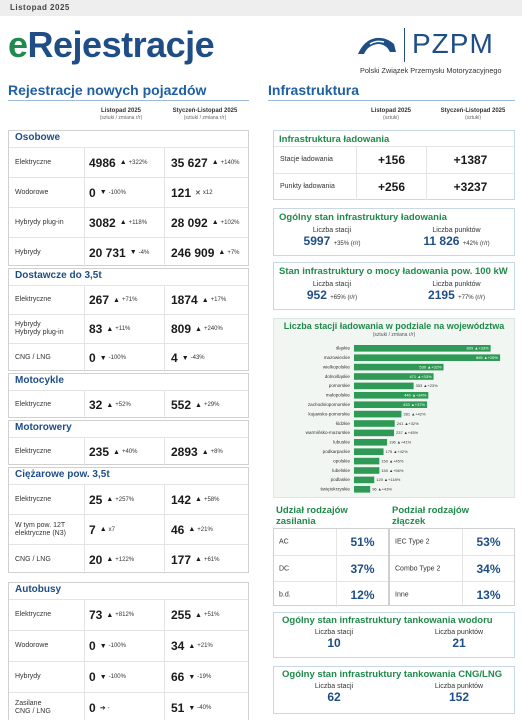 This screenshot has height=720, width=522. I want to click on bar-value-label: 440 ▲+34%, so click(415, 395).